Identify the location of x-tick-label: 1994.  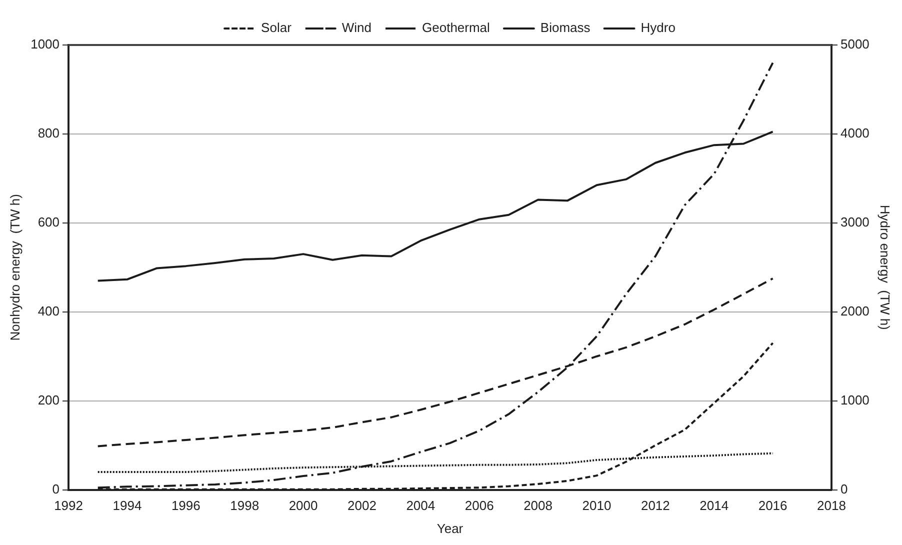
(127, 506).